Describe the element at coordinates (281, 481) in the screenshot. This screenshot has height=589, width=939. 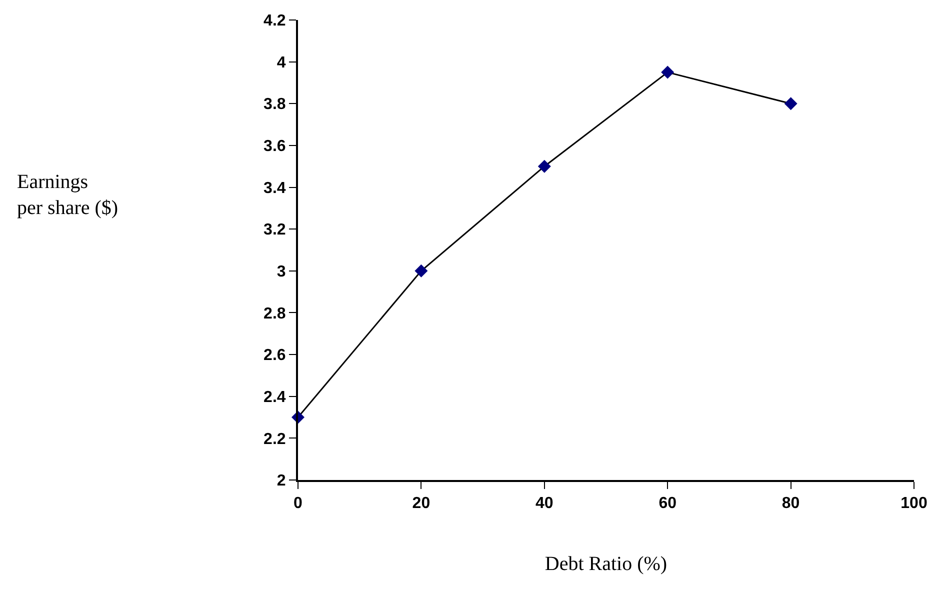
I see `y-tick-label: 2` at that location.